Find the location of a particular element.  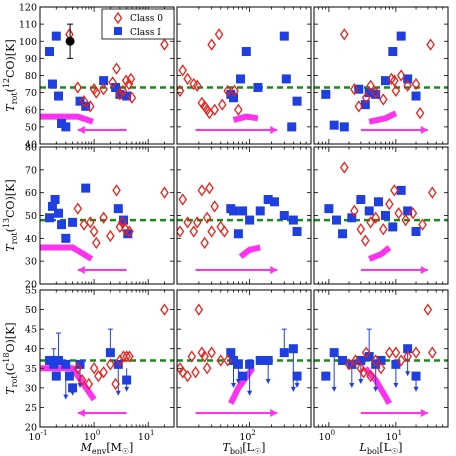

y-label-sup: 12 is located at coordinates (6, 83).